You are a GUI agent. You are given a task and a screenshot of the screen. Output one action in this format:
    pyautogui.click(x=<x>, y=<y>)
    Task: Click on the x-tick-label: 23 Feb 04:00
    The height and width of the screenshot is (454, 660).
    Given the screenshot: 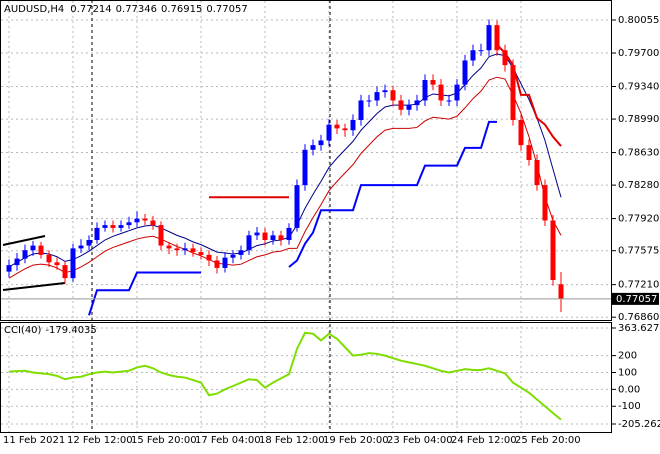 What is the action you would take?
    pyautogui.click(x=420, y=440)
    